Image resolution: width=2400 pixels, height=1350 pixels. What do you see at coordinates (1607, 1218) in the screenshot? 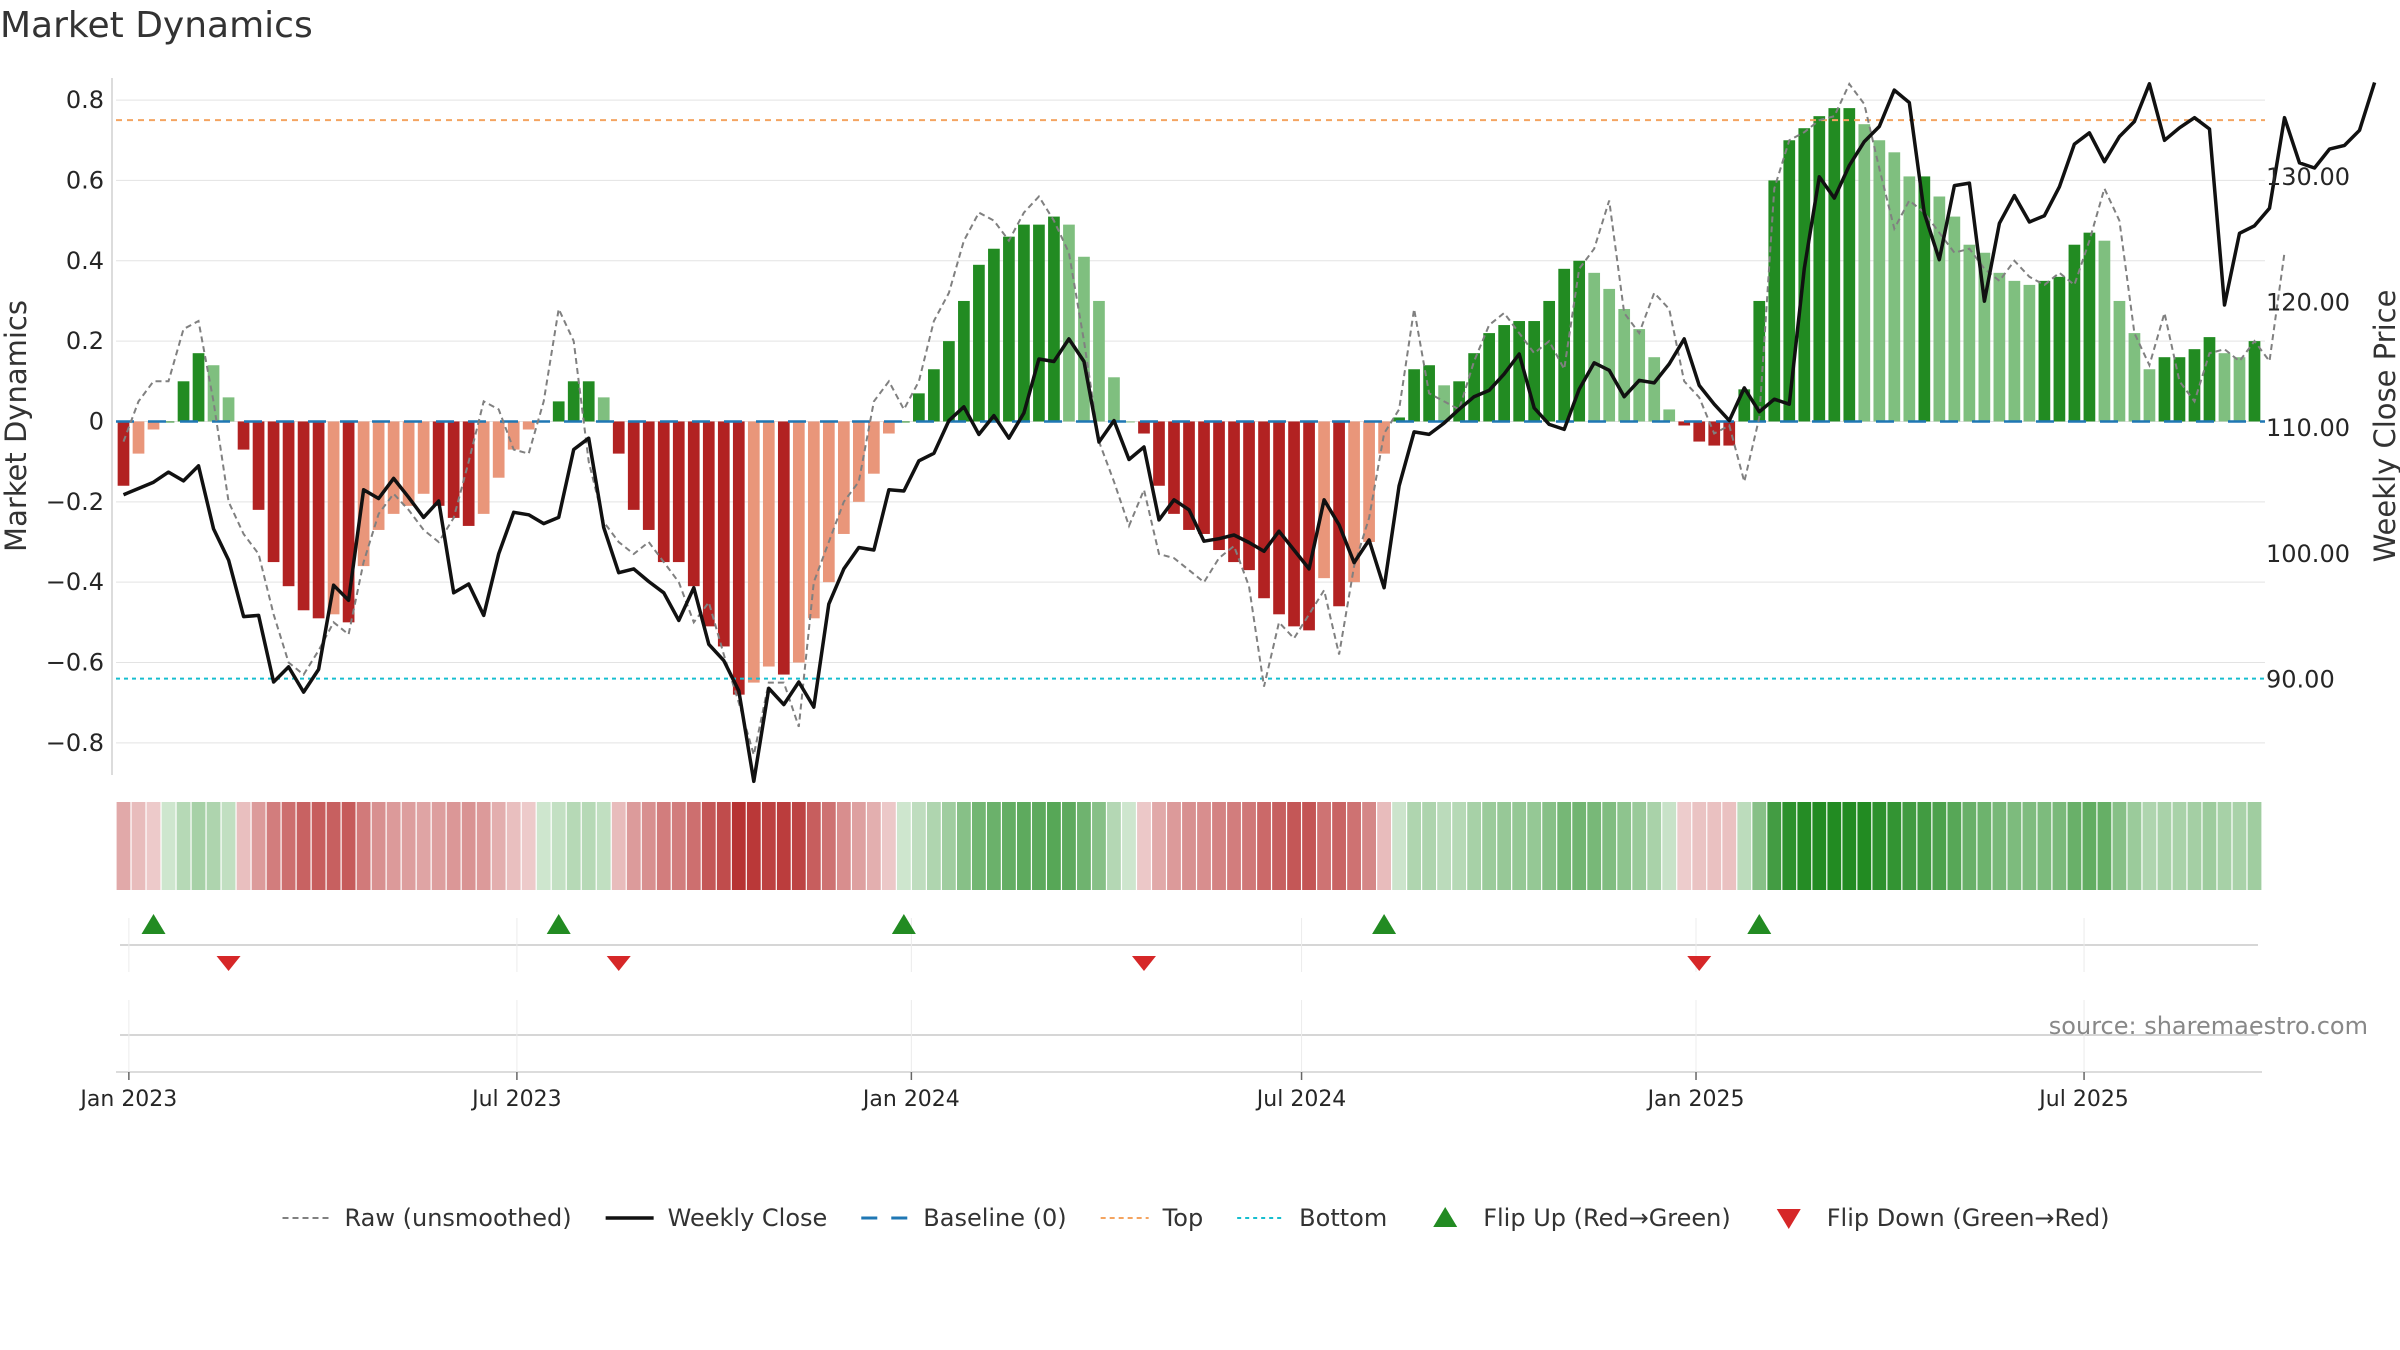
I see `legend-label: Flip Up (Red→Green)` at bounding box center [1607, 1218].